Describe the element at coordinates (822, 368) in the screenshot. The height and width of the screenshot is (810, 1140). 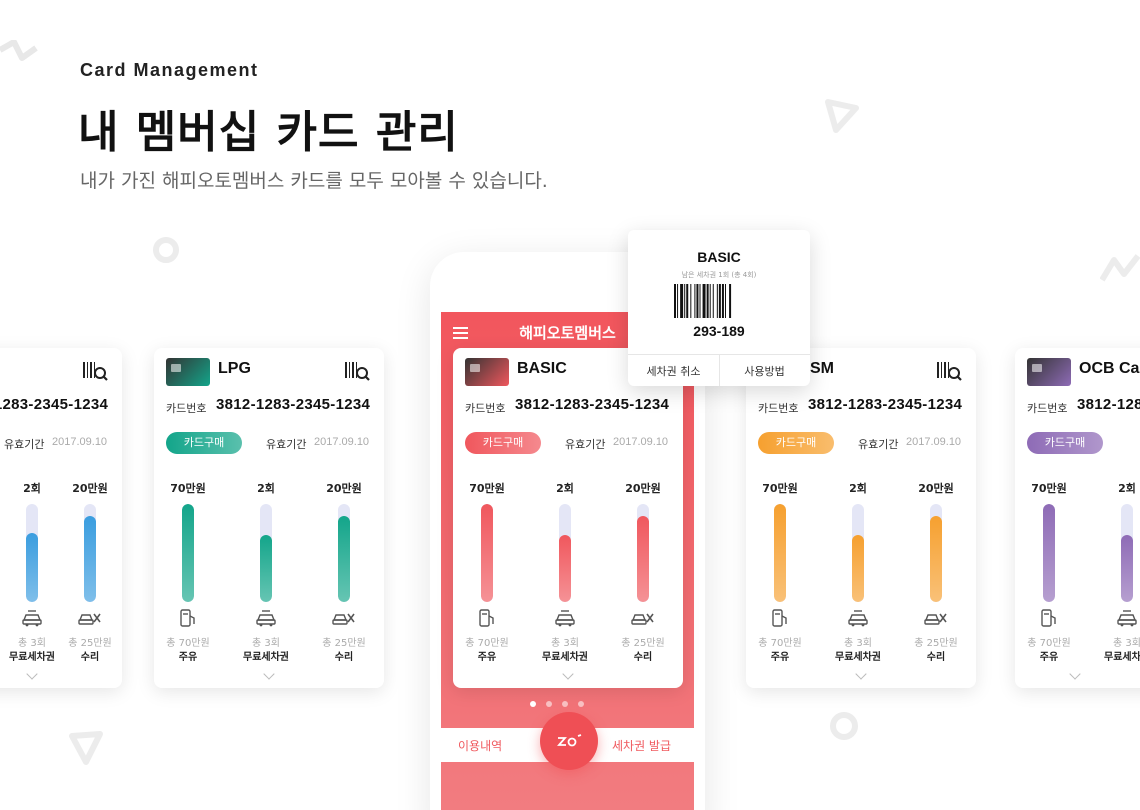
I see `card-name: SM` at that location.